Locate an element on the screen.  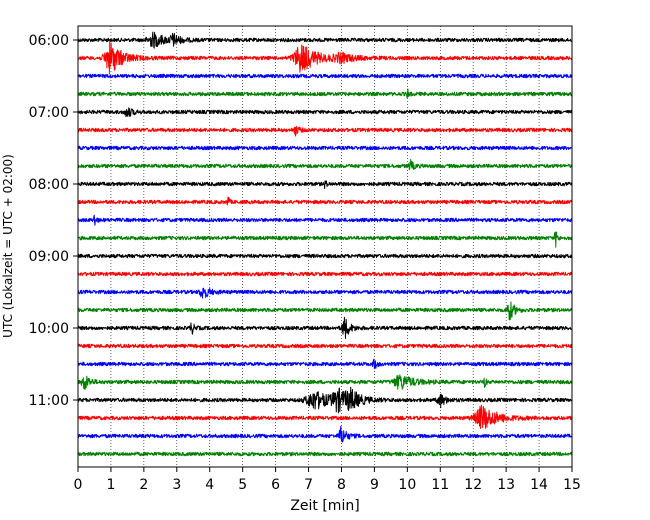
x-axis-label: Zeit [min] is located at coordinates (324, 506).